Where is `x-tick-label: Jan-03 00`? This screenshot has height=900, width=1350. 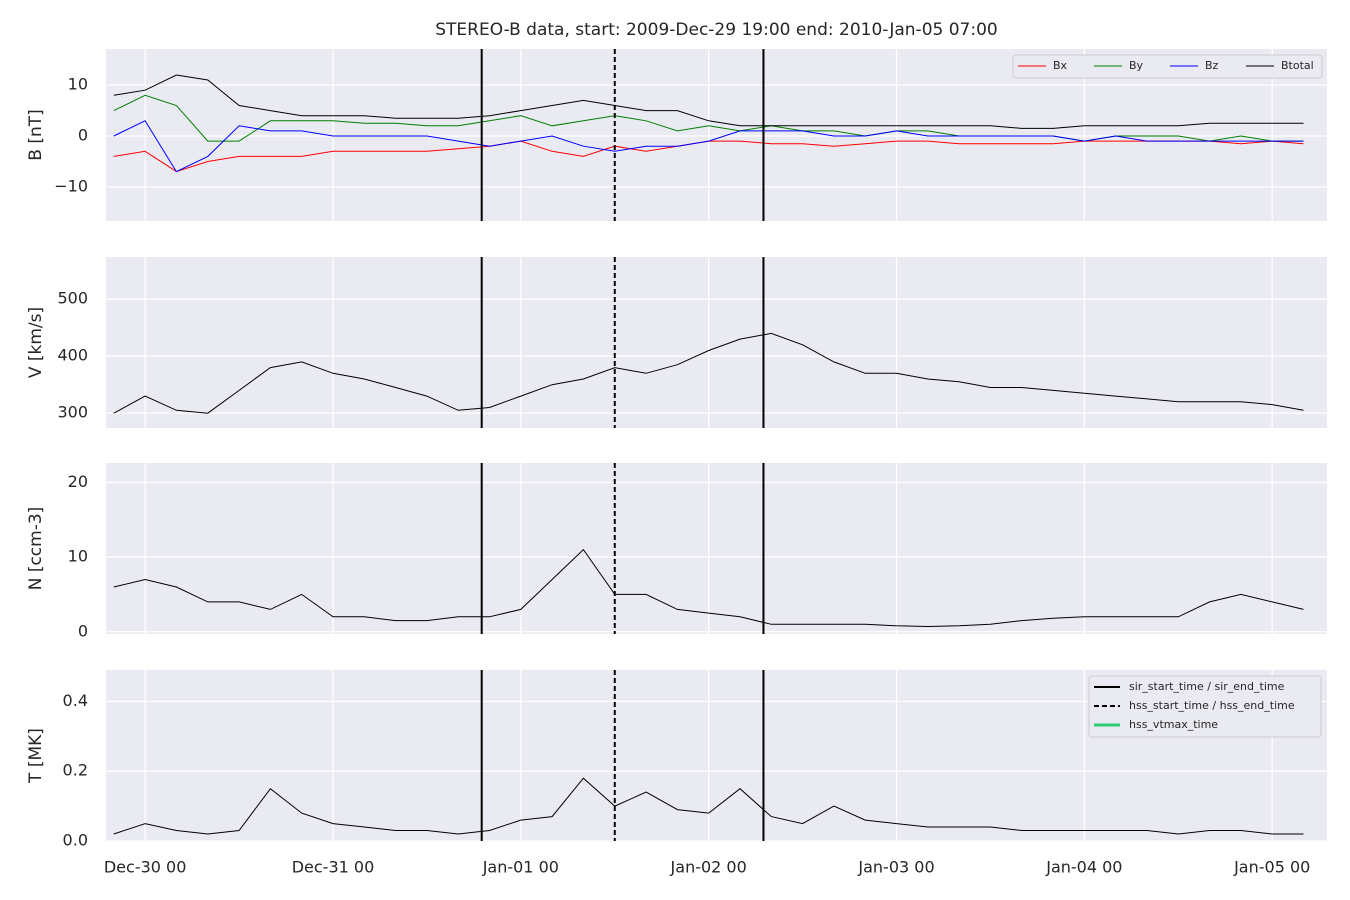 x-tick-label: Jan-03 00 is located at coordinates (895, 867).